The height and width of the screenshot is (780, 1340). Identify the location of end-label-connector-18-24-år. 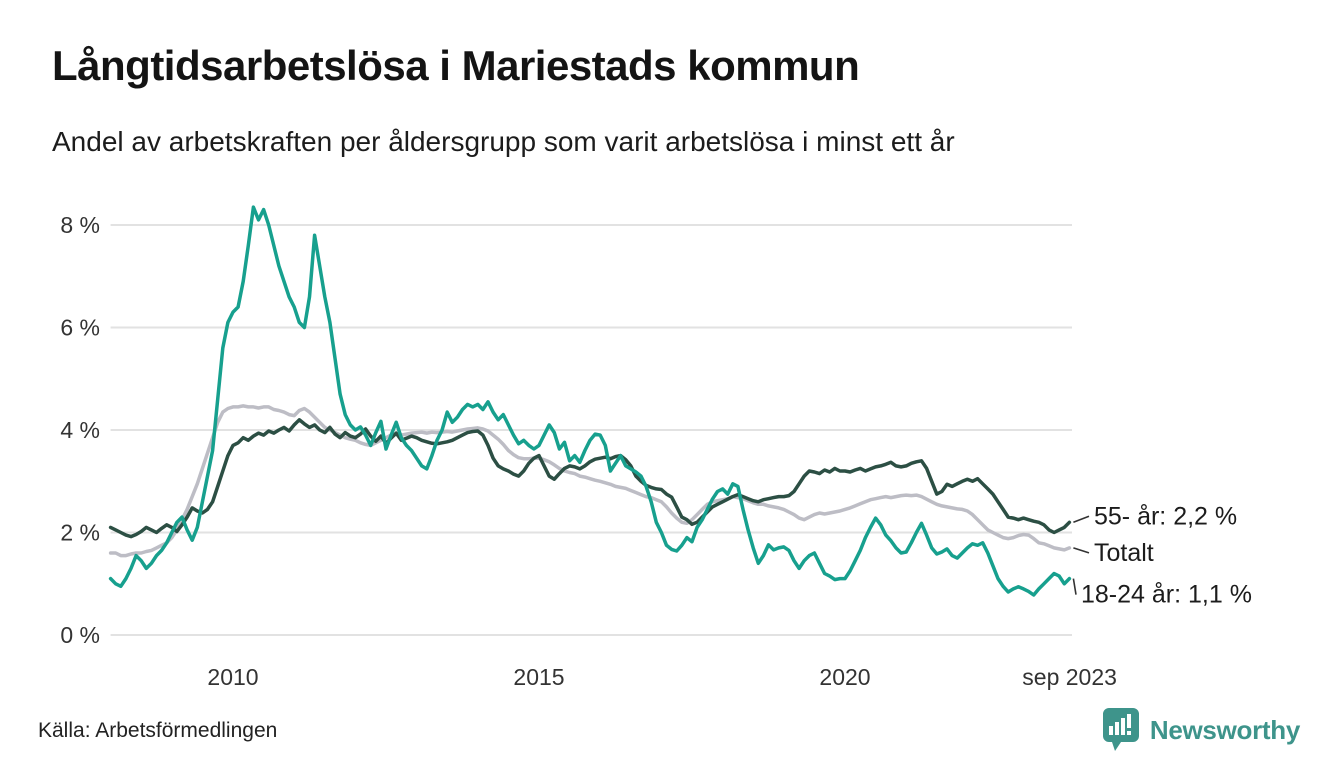
(1074, 586).